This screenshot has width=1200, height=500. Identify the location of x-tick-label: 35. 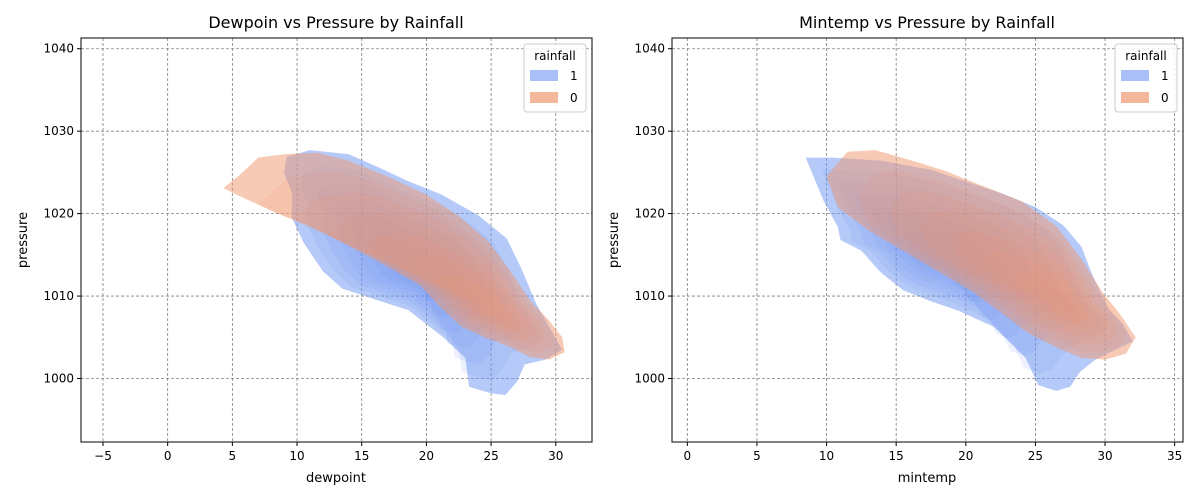
(1174, 456).